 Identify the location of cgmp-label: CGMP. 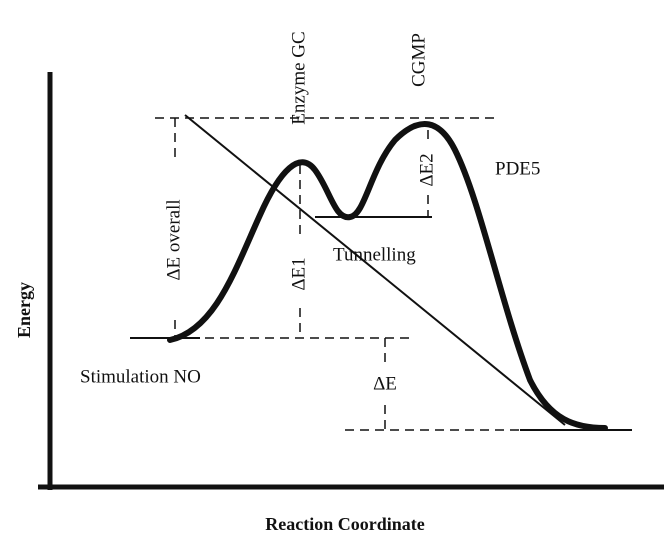
(418, 60).